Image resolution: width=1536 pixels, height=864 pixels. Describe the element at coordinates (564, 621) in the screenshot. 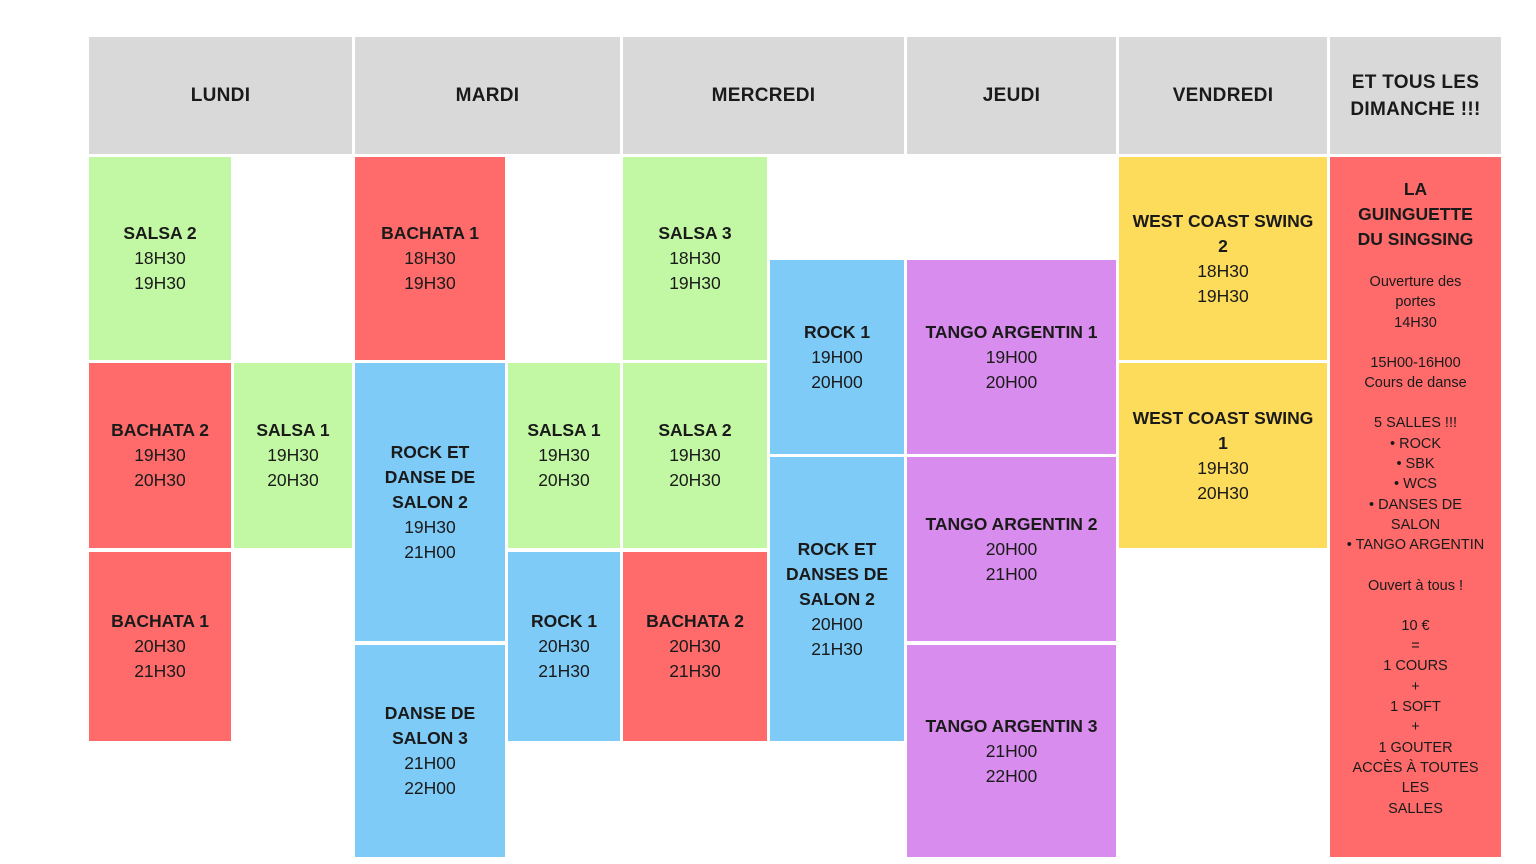

I see `course-name: ROCK 1` at that location.